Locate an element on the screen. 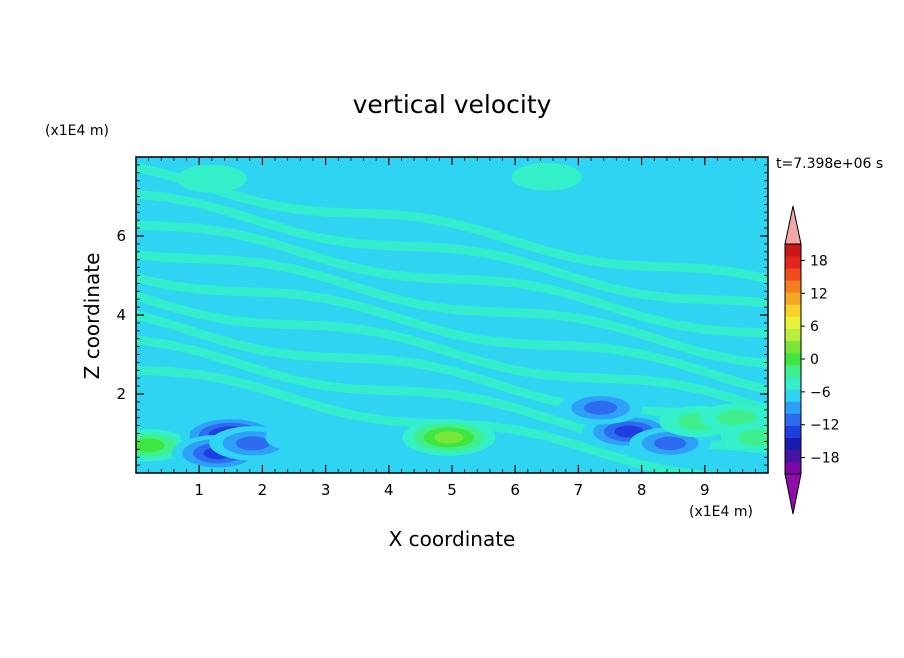  colorbar-tick-label: −18 is located at coordinates (825, 459).